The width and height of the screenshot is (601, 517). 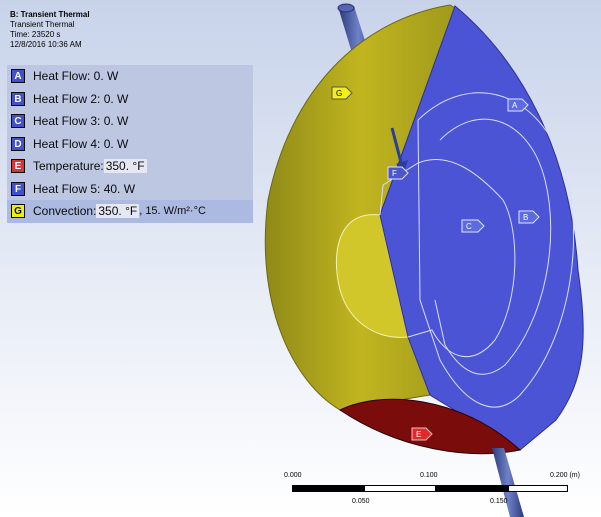 I want to click on legend-item-g: G Convection: 350. °F , 15. W/m²·°C, so click(x=130, y=211).